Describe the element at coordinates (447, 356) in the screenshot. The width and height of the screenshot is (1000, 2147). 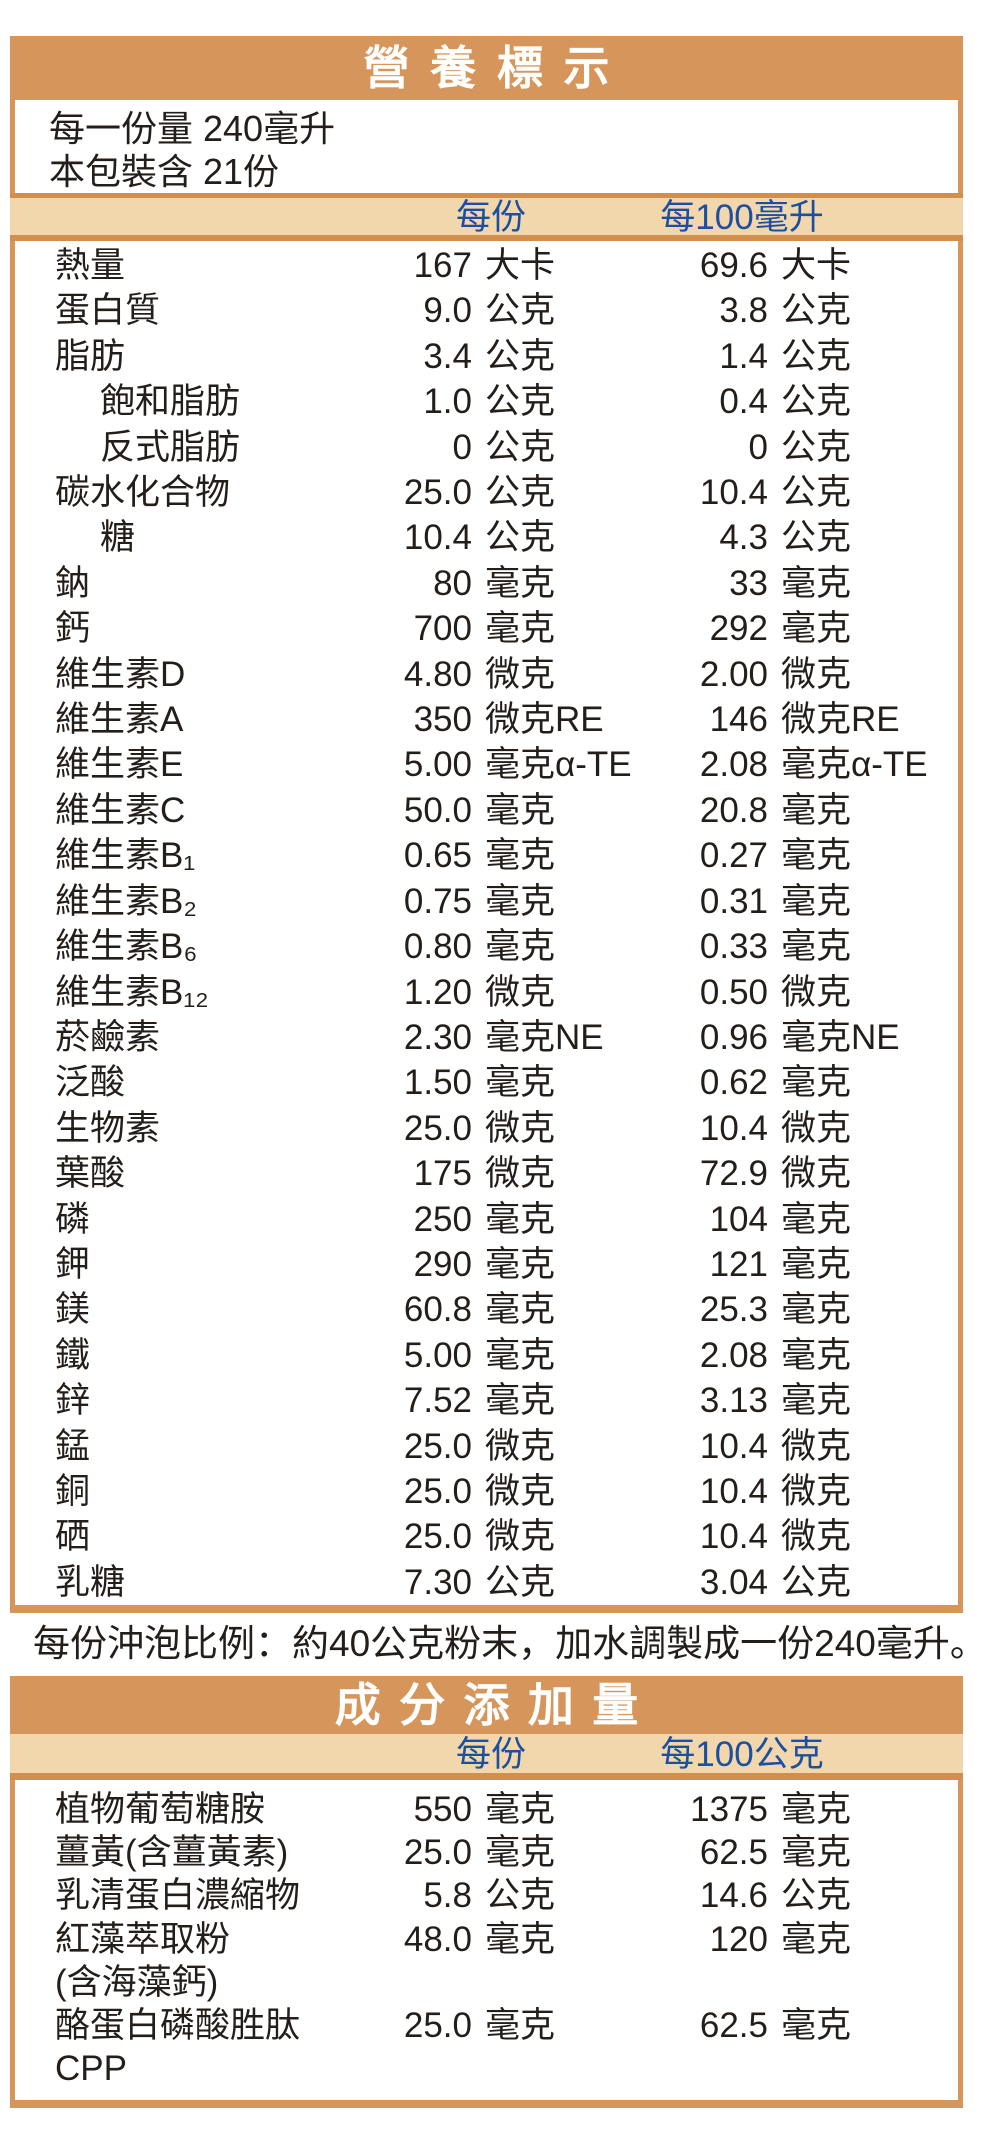
I see `per-serving-value: 3.4` at that location.